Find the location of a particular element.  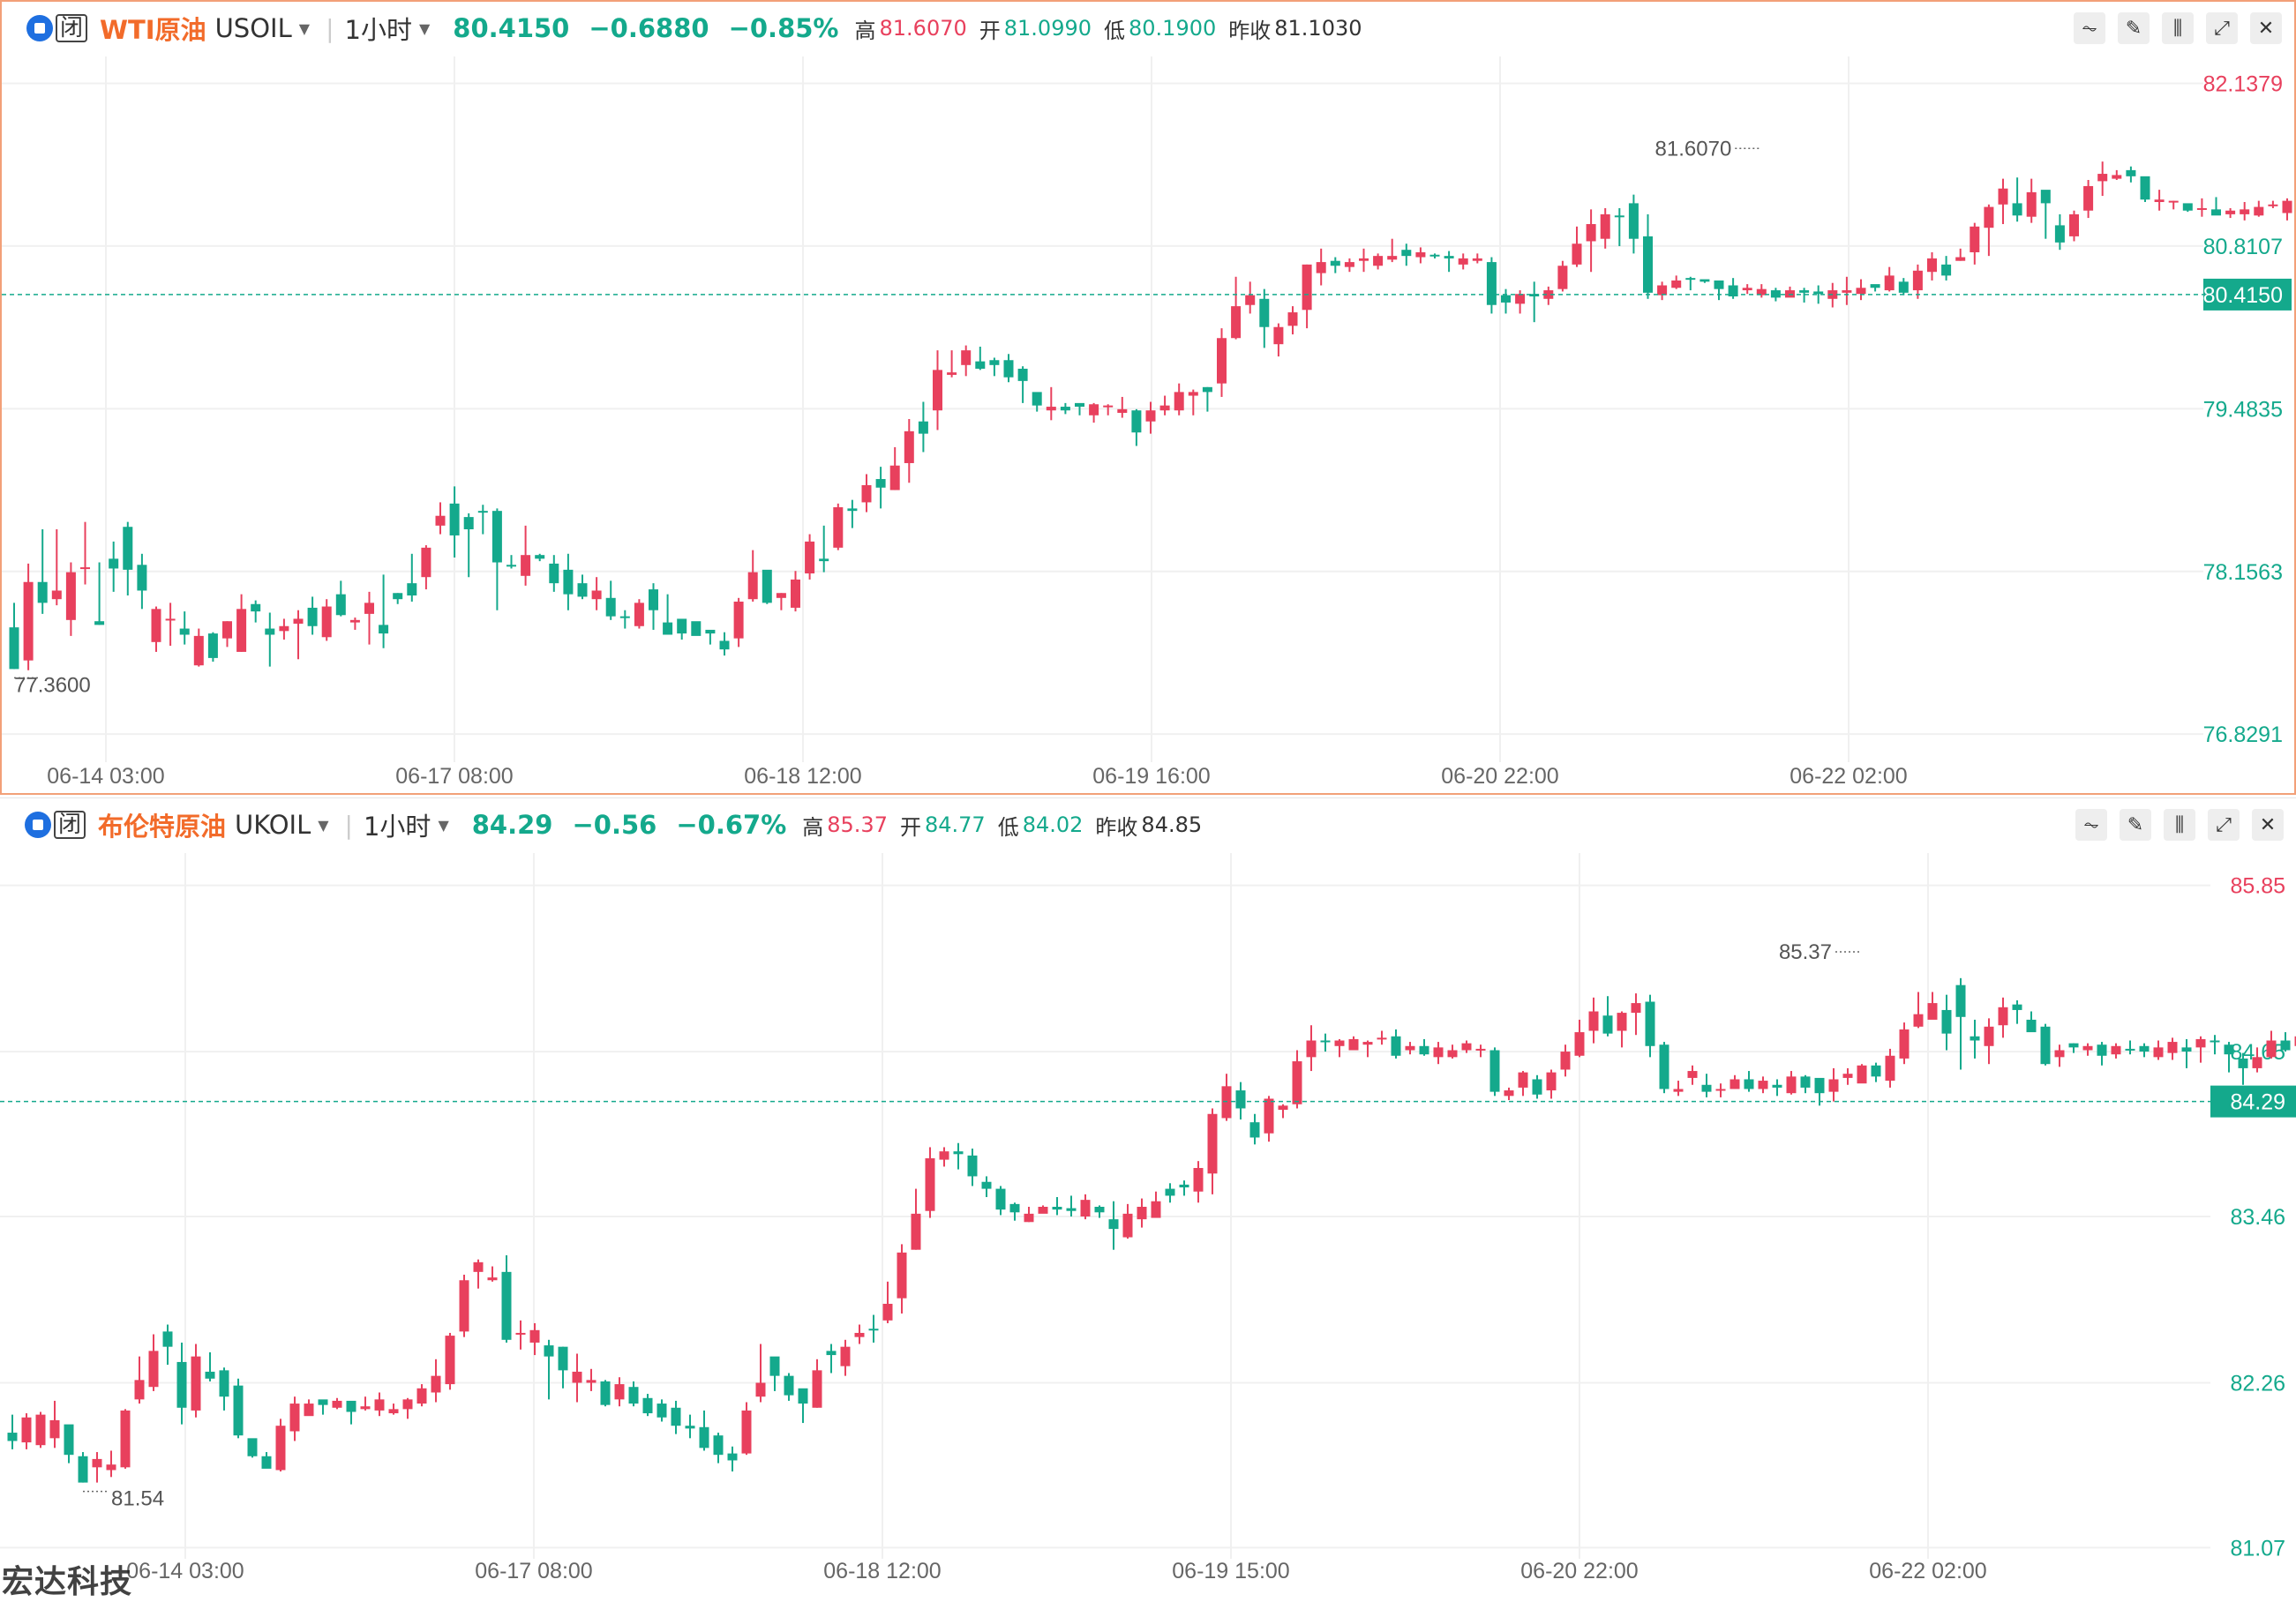

x-tick-label: 06-19 16:00 is located at coordinates (1151, 776).